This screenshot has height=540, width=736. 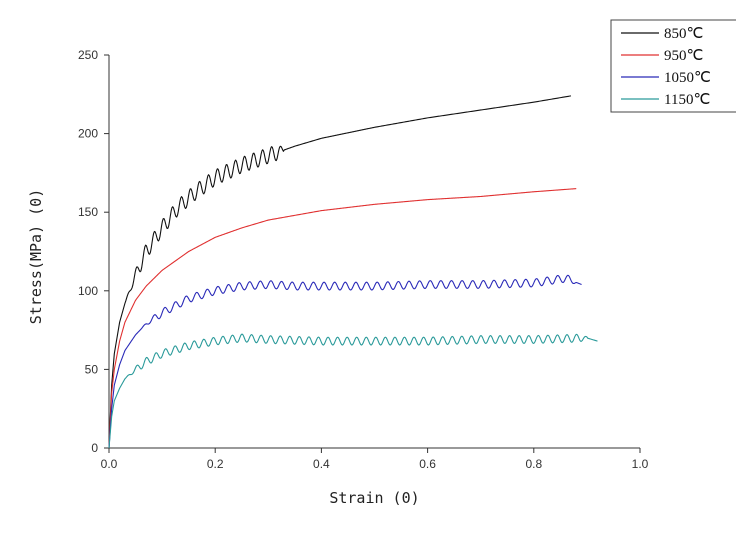 What do you see at coordinates (93, 251) in the screenshot?
I see `y-axis-ticks: 0 50 100 150 200 250` at bounding box center [93, 251].